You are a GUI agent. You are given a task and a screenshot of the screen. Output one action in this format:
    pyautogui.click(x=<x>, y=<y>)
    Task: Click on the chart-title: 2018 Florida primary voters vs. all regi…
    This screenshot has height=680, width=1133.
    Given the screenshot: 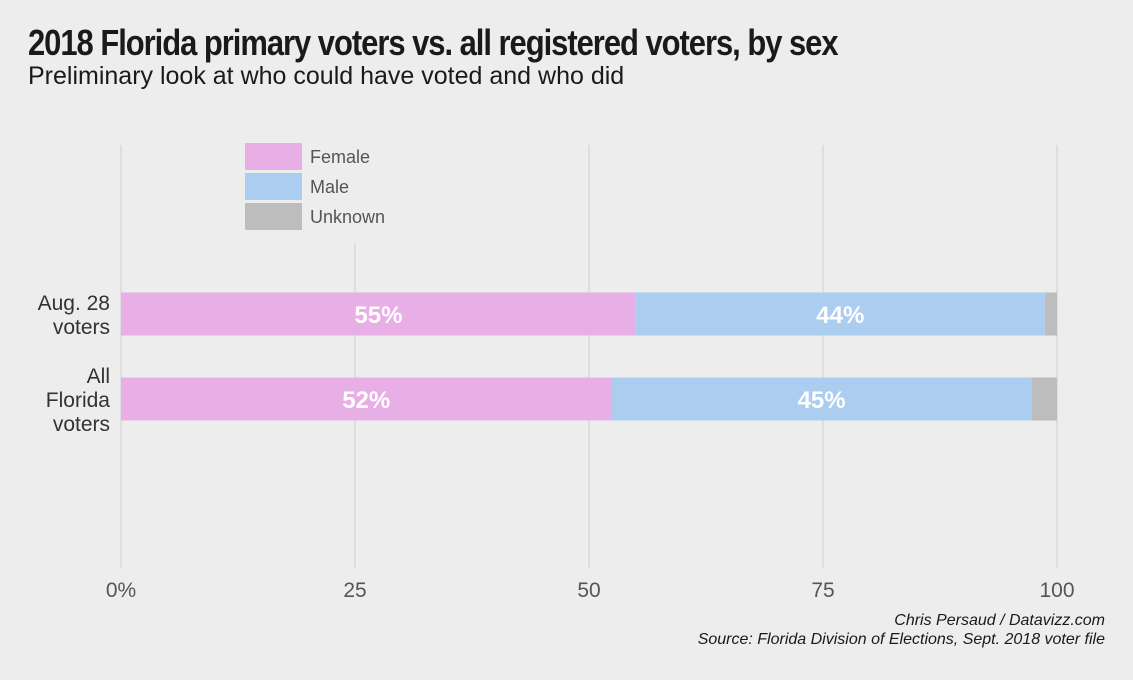 What is the action you would take?
    pyautogui.click(x=433, y=42)
    